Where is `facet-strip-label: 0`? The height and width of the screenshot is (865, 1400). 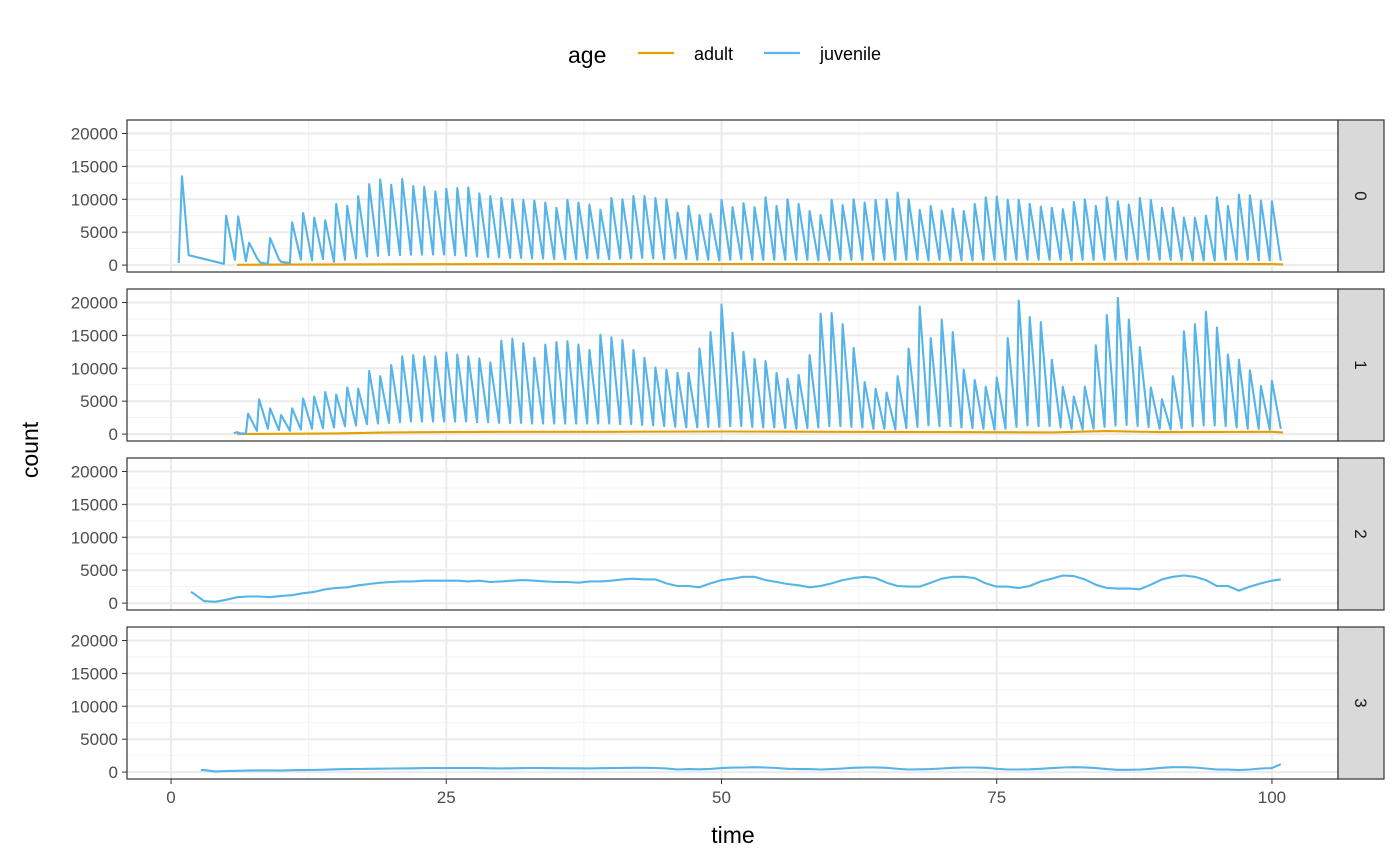 facet-strip-label: 0 is located at coordinates (1360, 195).